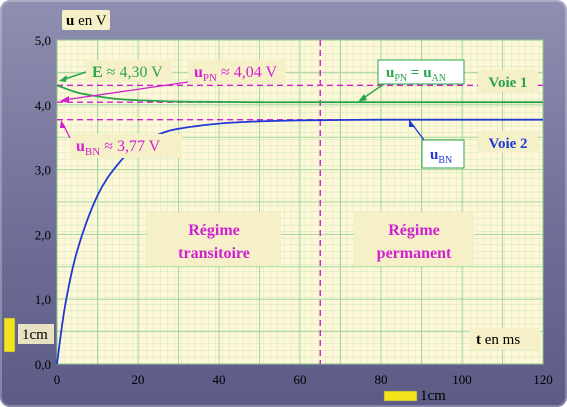 This screenshot has width=567, height=407. Describe the element at coordinates (80, 146) in the screenshot. I see `annotation-ubn-main: u` at that location.